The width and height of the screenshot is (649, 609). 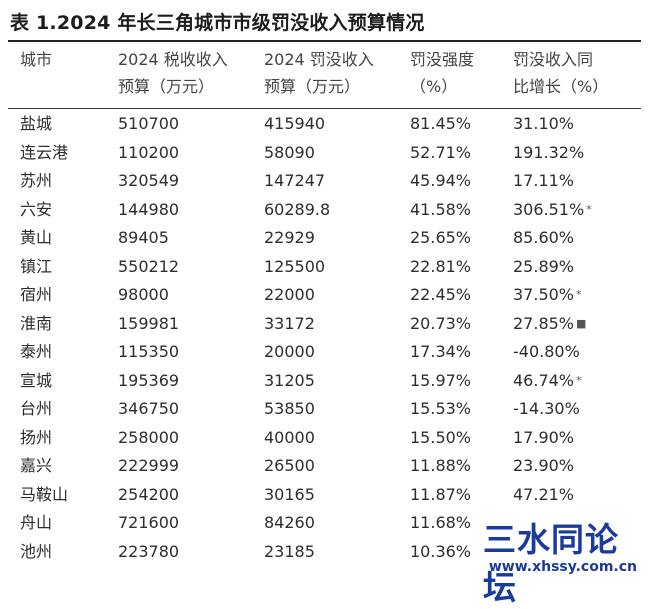 What do you see at coordinates (440, 238) in the screenshot?
I see `cell-penalty-intensity: 25.65%` at bounding box center [440, 238].